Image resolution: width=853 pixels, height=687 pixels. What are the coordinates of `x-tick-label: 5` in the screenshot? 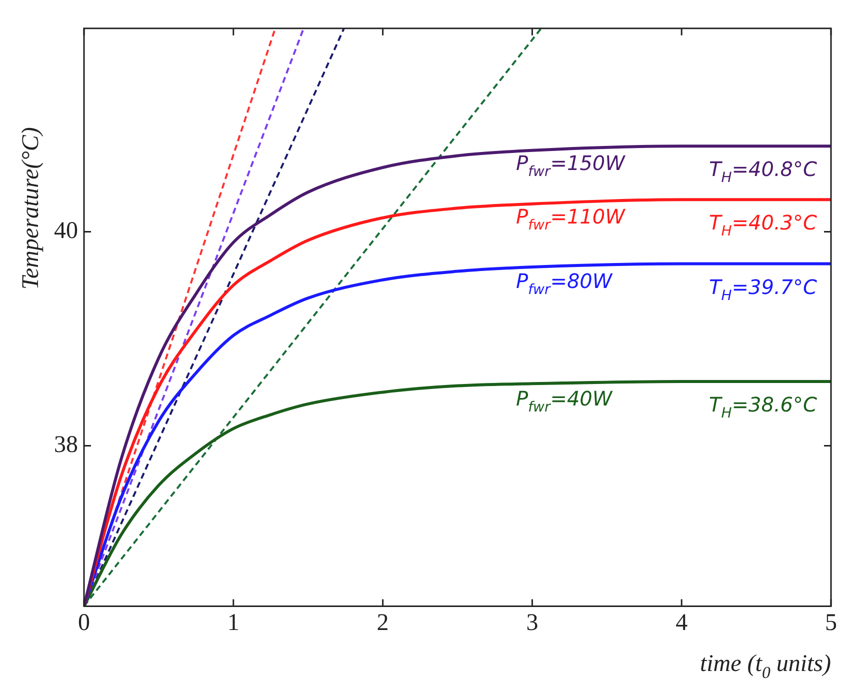 It's located at (831, 623).